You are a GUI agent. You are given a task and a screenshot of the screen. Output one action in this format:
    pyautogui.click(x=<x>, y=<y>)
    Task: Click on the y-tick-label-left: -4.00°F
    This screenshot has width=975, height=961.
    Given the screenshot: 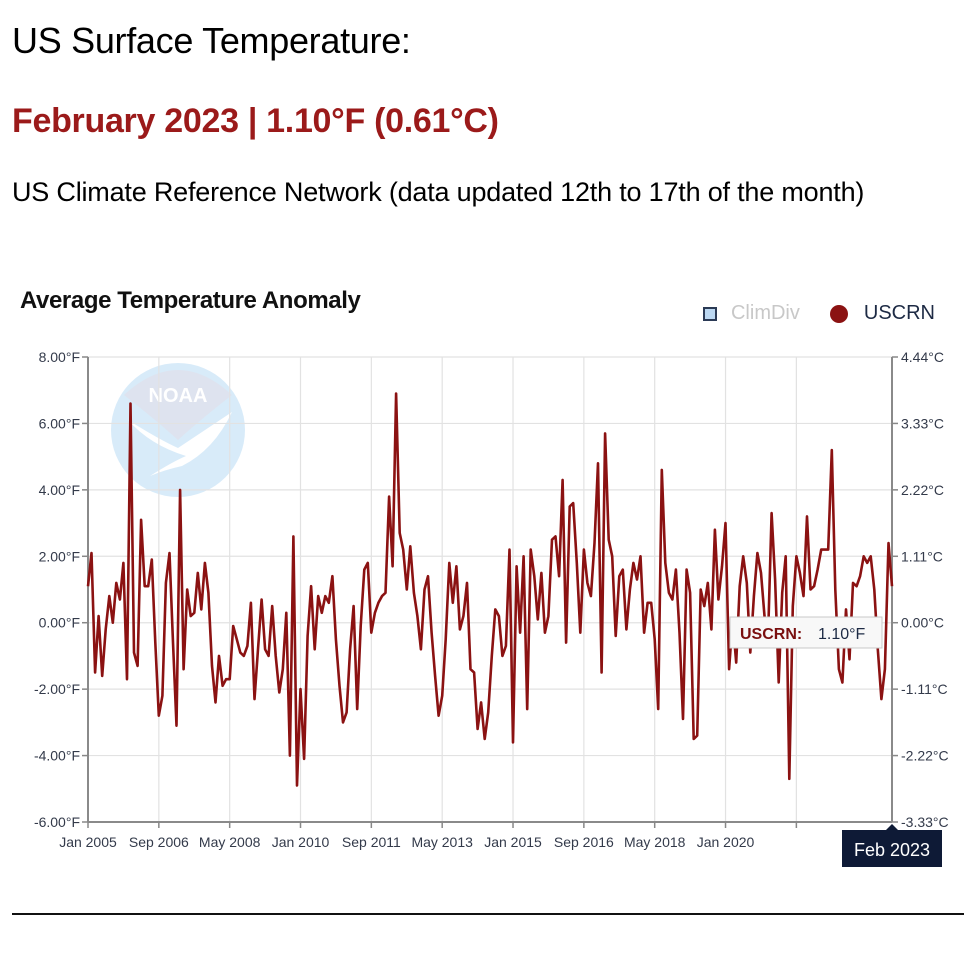 What is the action you would take?
    pyautogui.click(x=57, y=756)
    